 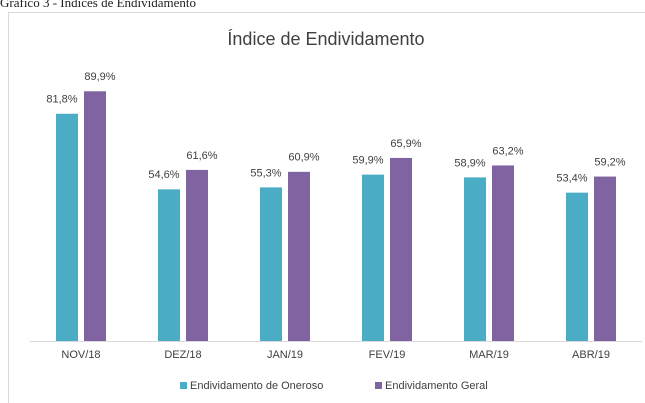 I want to click on data-label: 55,3%, so click(x=265, y=173).